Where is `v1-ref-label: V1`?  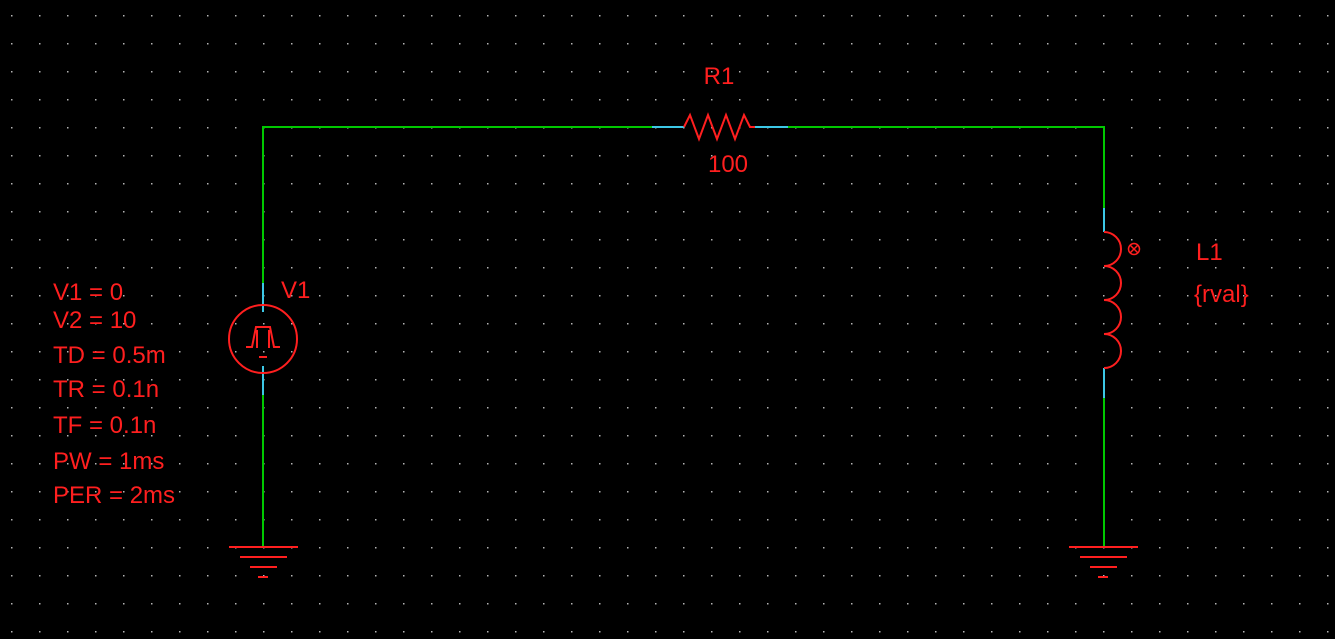
v1-ref-label: V1 is located at coordinates (295, 290).